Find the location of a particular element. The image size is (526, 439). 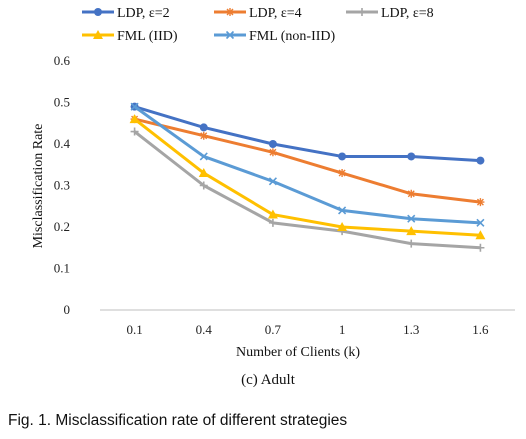

chart-subtitle: (c) Adult is located at coordinates (268, 380).